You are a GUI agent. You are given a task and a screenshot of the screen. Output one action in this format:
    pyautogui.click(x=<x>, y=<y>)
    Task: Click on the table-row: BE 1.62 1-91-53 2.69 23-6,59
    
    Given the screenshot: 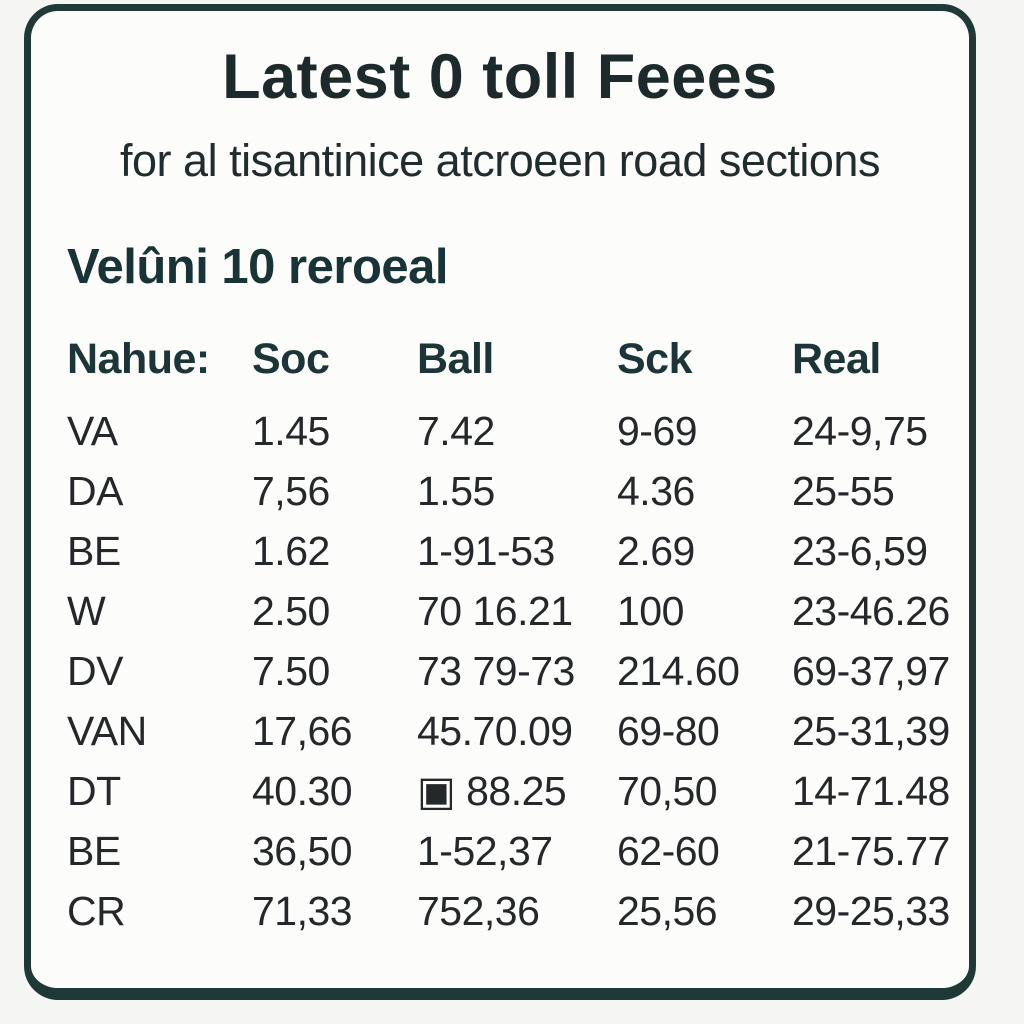 What is the action you would take?
    pyautogui.click(x=507, y=551)
    